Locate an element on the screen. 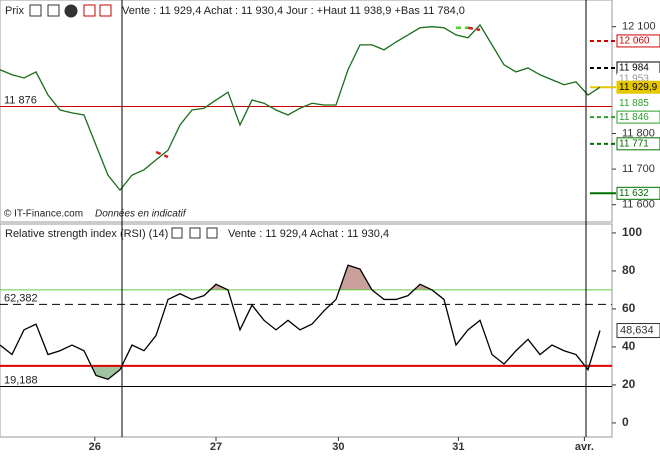 The width and height of the screenshot is (660, 459). credit: © IT-Finance.com is located at coordinates (43, 214).